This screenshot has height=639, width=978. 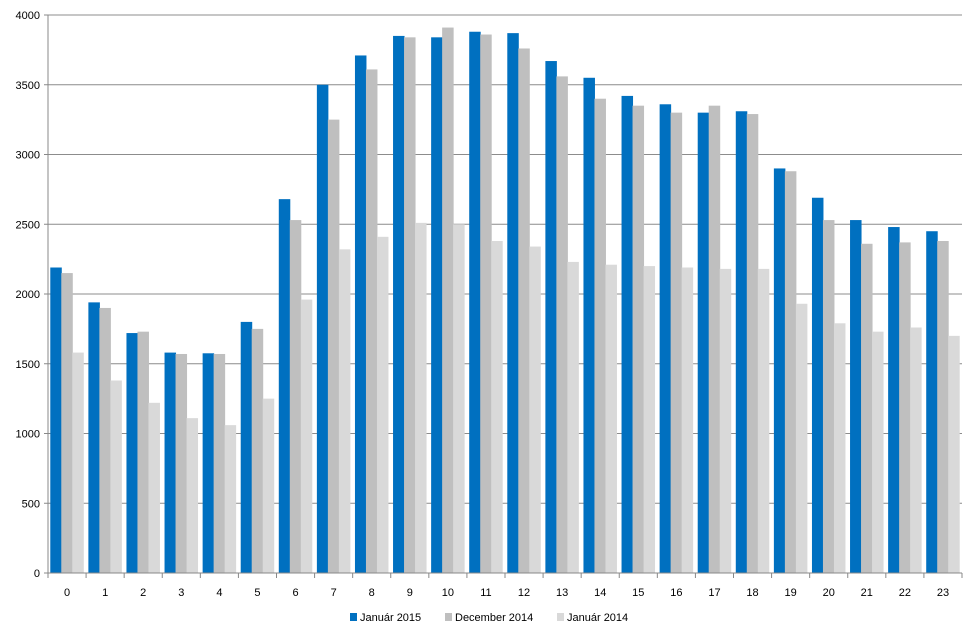 What do you see at coordinates (105, 593) in the screenshot?
I see `x-tick-label: 1` at bounding box center [105, 593].